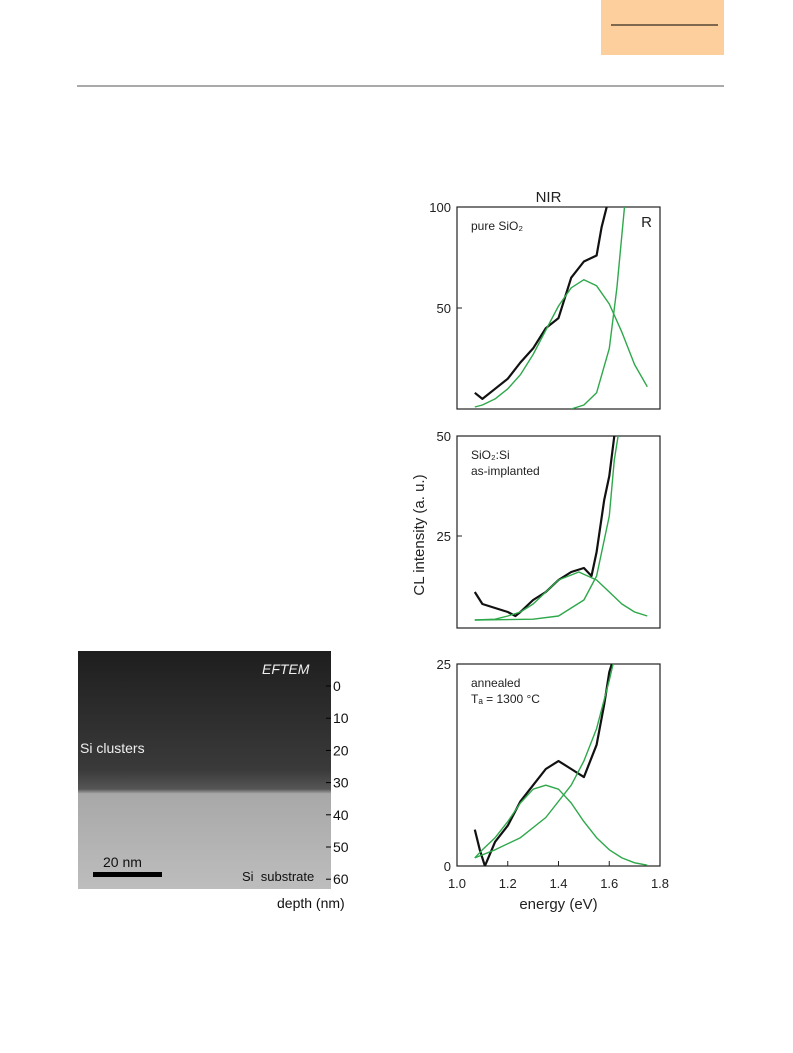 This screenshot has height=1053, width=793. What do you see at coordinates (127, 874) in the screenshot?
I see `scale-bar` at bounding box center [127, 874].